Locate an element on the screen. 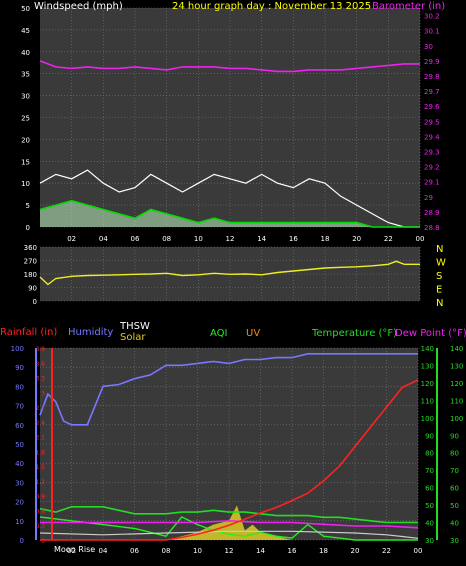 This screenshot has height=566, width=466. legend-item: Humidity is located at coordinates (90, 332).